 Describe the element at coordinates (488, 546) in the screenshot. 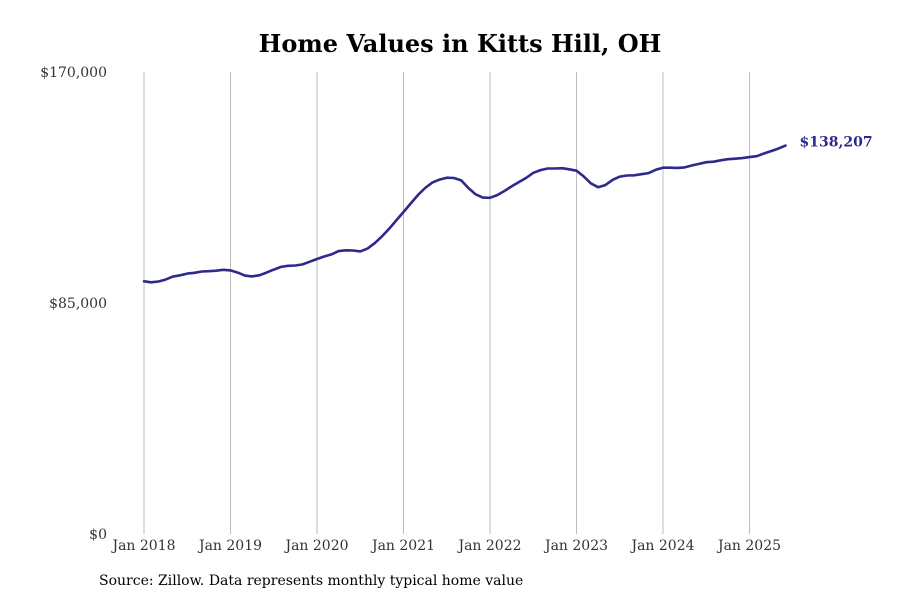

I see `x-tick-label: Jan 2022` at that location.